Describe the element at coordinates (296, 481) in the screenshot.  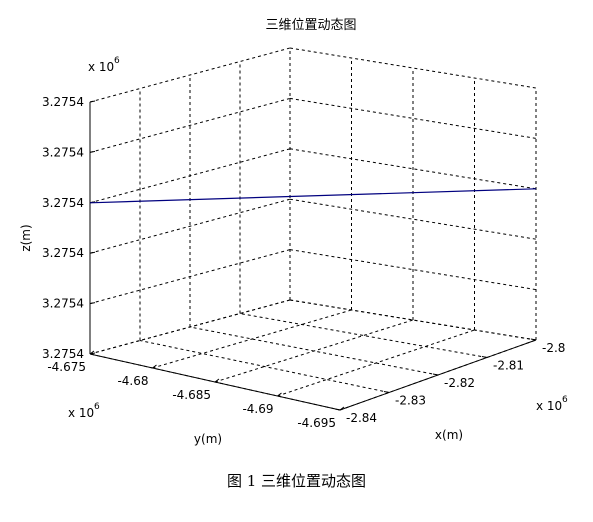
I see `figure-caption: 图 1 三维位置动态图` at that location.